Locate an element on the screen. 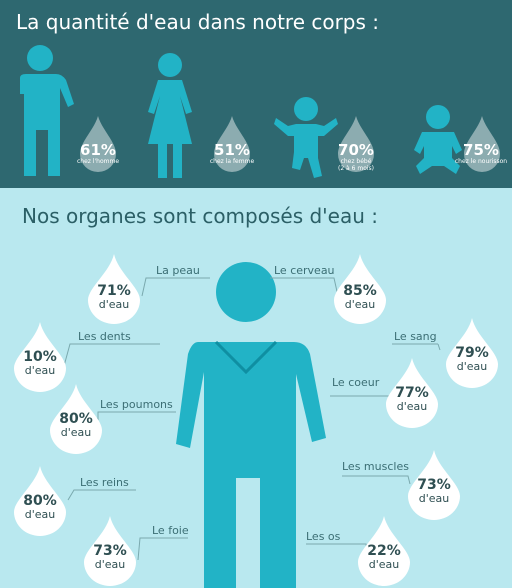 The height and width of the screenshot is (588, 512). stat-label: chez l'homme is located at coordinates (98, 161).